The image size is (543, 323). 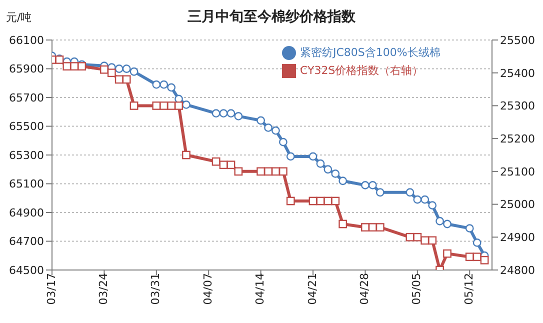 What do you see at coordinates (26, 127) in the screenshot?
I see `y-tick-label: 65500` at bounding box center [26, 127].